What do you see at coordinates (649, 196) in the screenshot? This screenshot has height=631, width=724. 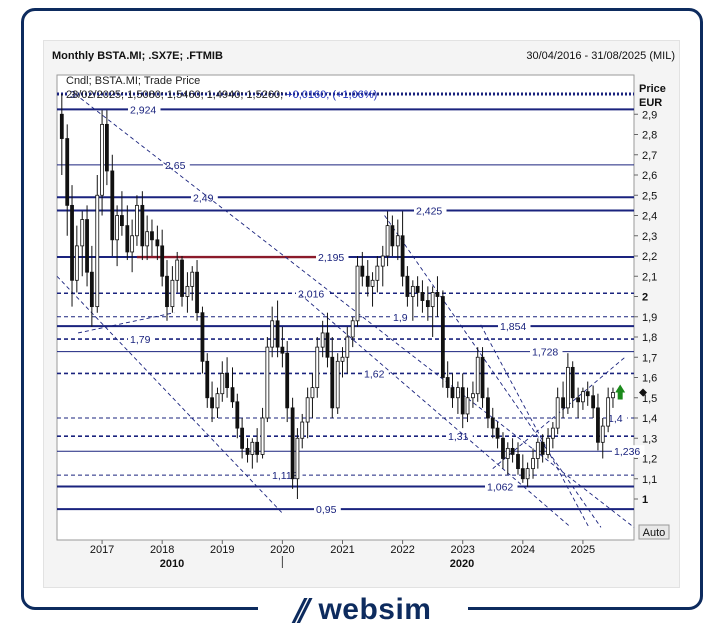 I see `y-tick-label: 2,5` at bounding box center [649, 196].